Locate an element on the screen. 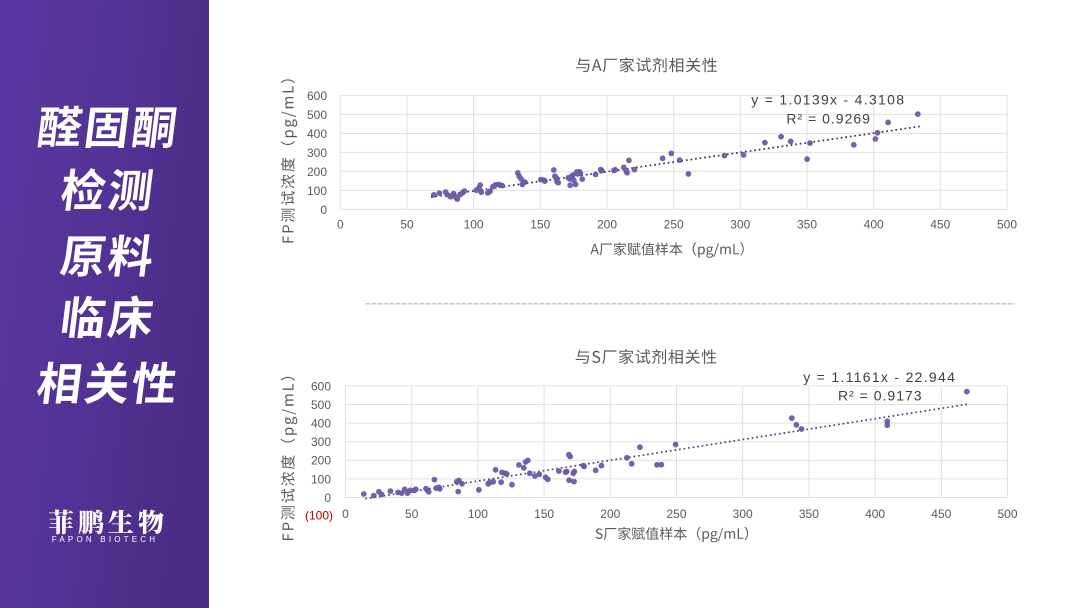 The width and height of the screenshot is (1080, 608). svg-text: (100) is located at coordinates (319, 516).